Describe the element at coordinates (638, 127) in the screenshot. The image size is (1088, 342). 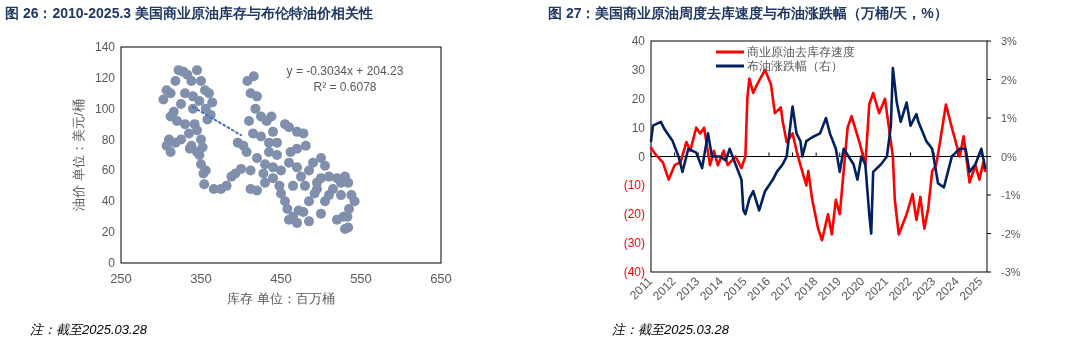
I see `y-tick-label: 10` at that location.